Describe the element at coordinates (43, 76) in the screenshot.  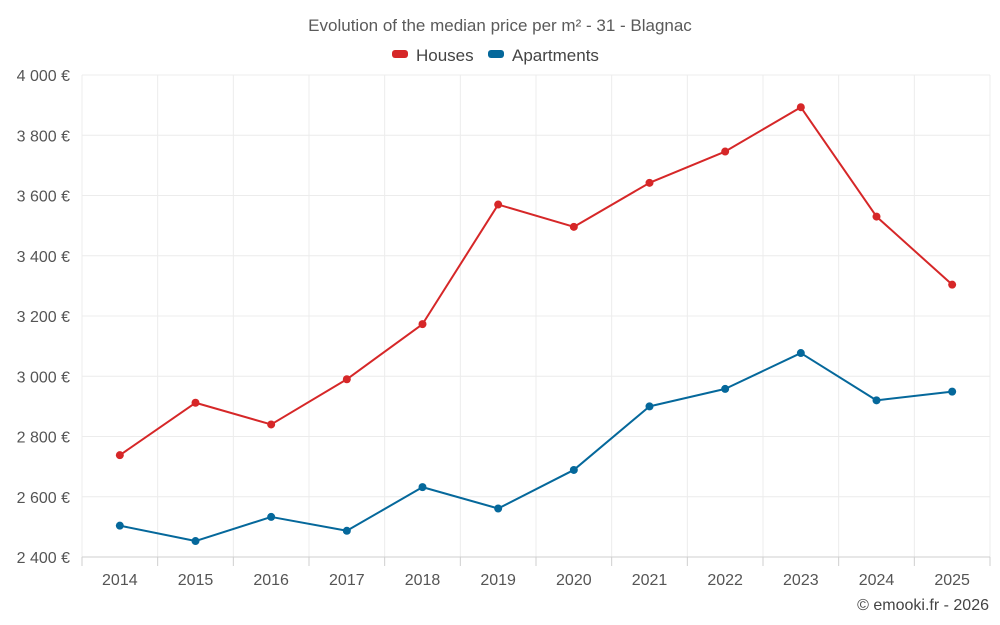
I see `y-tick-label: 4 000 €` at that location.